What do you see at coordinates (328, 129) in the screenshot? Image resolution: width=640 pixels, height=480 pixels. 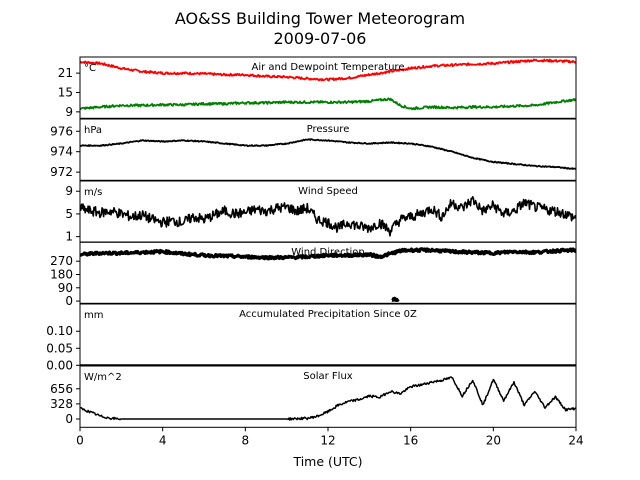 I see `panel-title-pressure: Pressure` at bounding box center [328, 129].